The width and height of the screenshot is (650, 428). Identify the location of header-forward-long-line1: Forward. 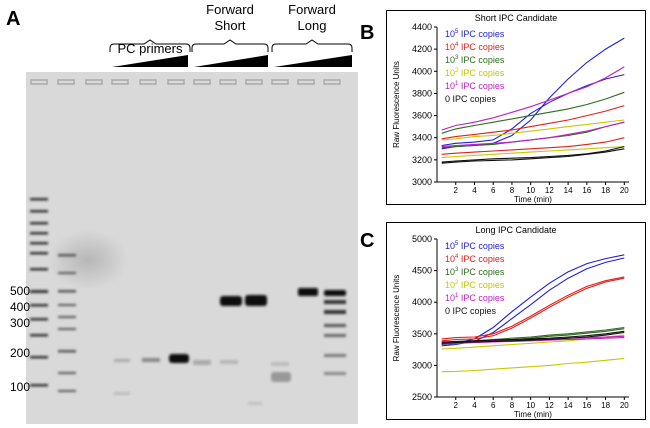
(312, 9).